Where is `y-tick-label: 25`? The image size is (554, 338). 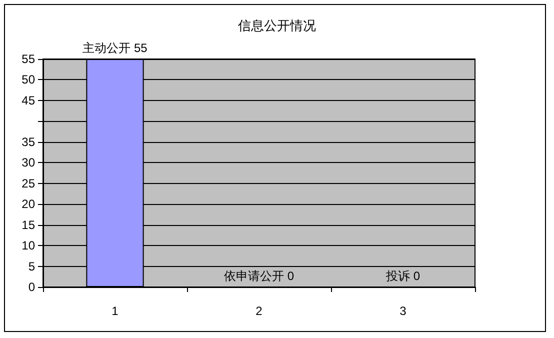 y-tick-label: 25 is located at coordinates (29, 183).